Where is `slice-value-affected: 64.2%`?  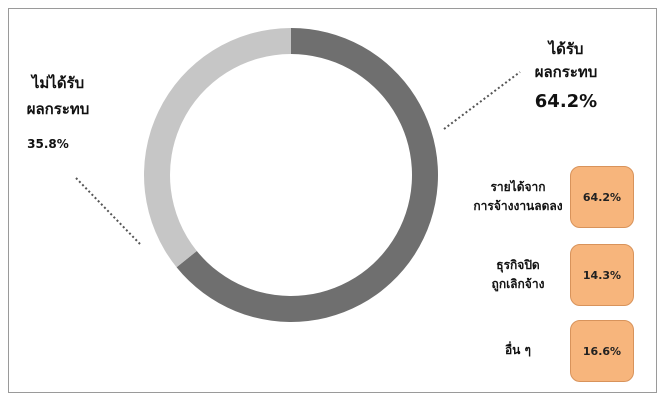 slice-value-affected: 64.2% is located at coordinates (566, 101).